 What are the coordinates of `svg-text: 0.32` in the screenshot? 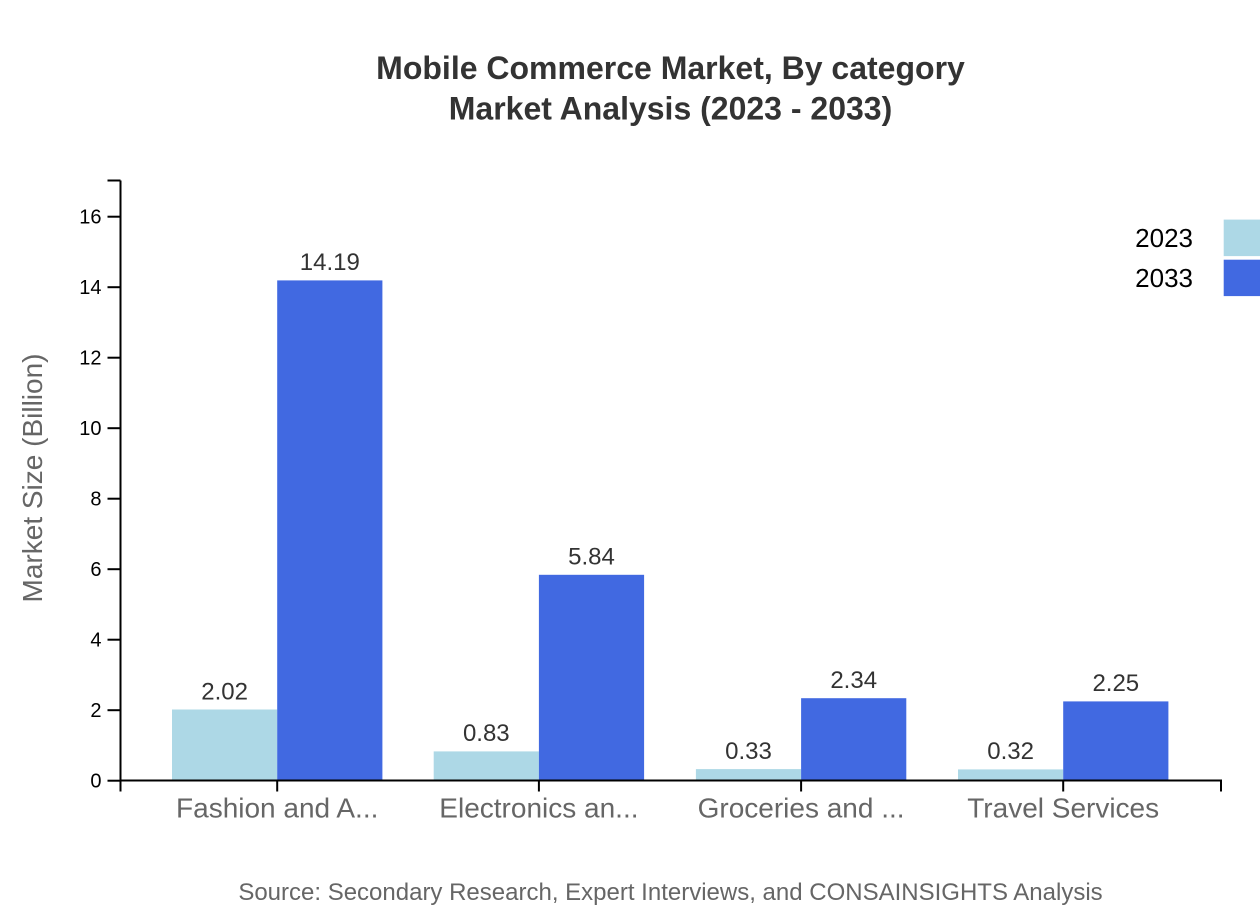 It's located at (1010, 751).